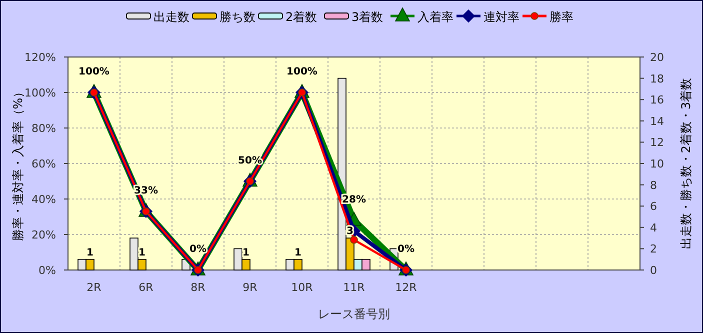  What do you see at coordinates (18, 164) in the screenshot?
I see `y-axis-title: 勝率・連対率・入着率（%）` at bounding box center [18, 164].